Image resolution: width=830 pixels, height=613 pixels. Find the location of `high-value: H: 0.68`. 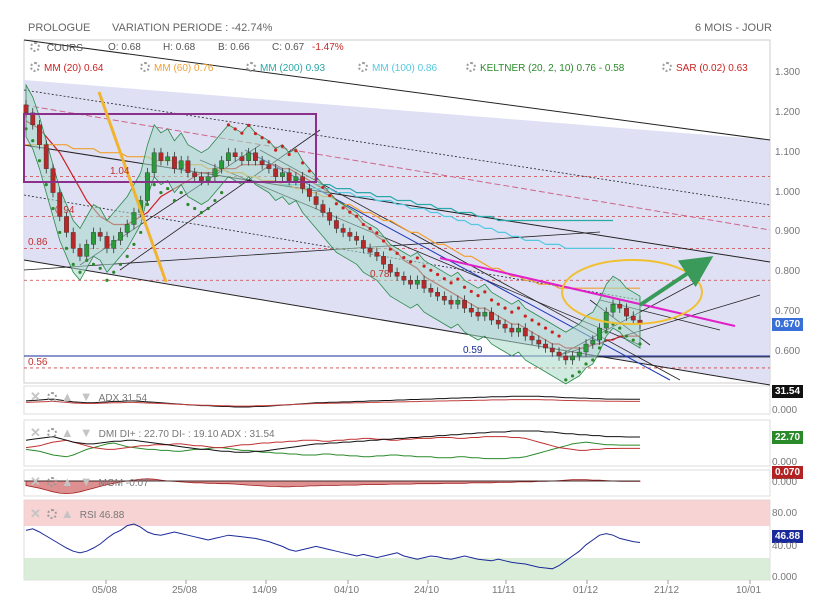

high-value: H: 0.68 is located at coordinates (179, 47).